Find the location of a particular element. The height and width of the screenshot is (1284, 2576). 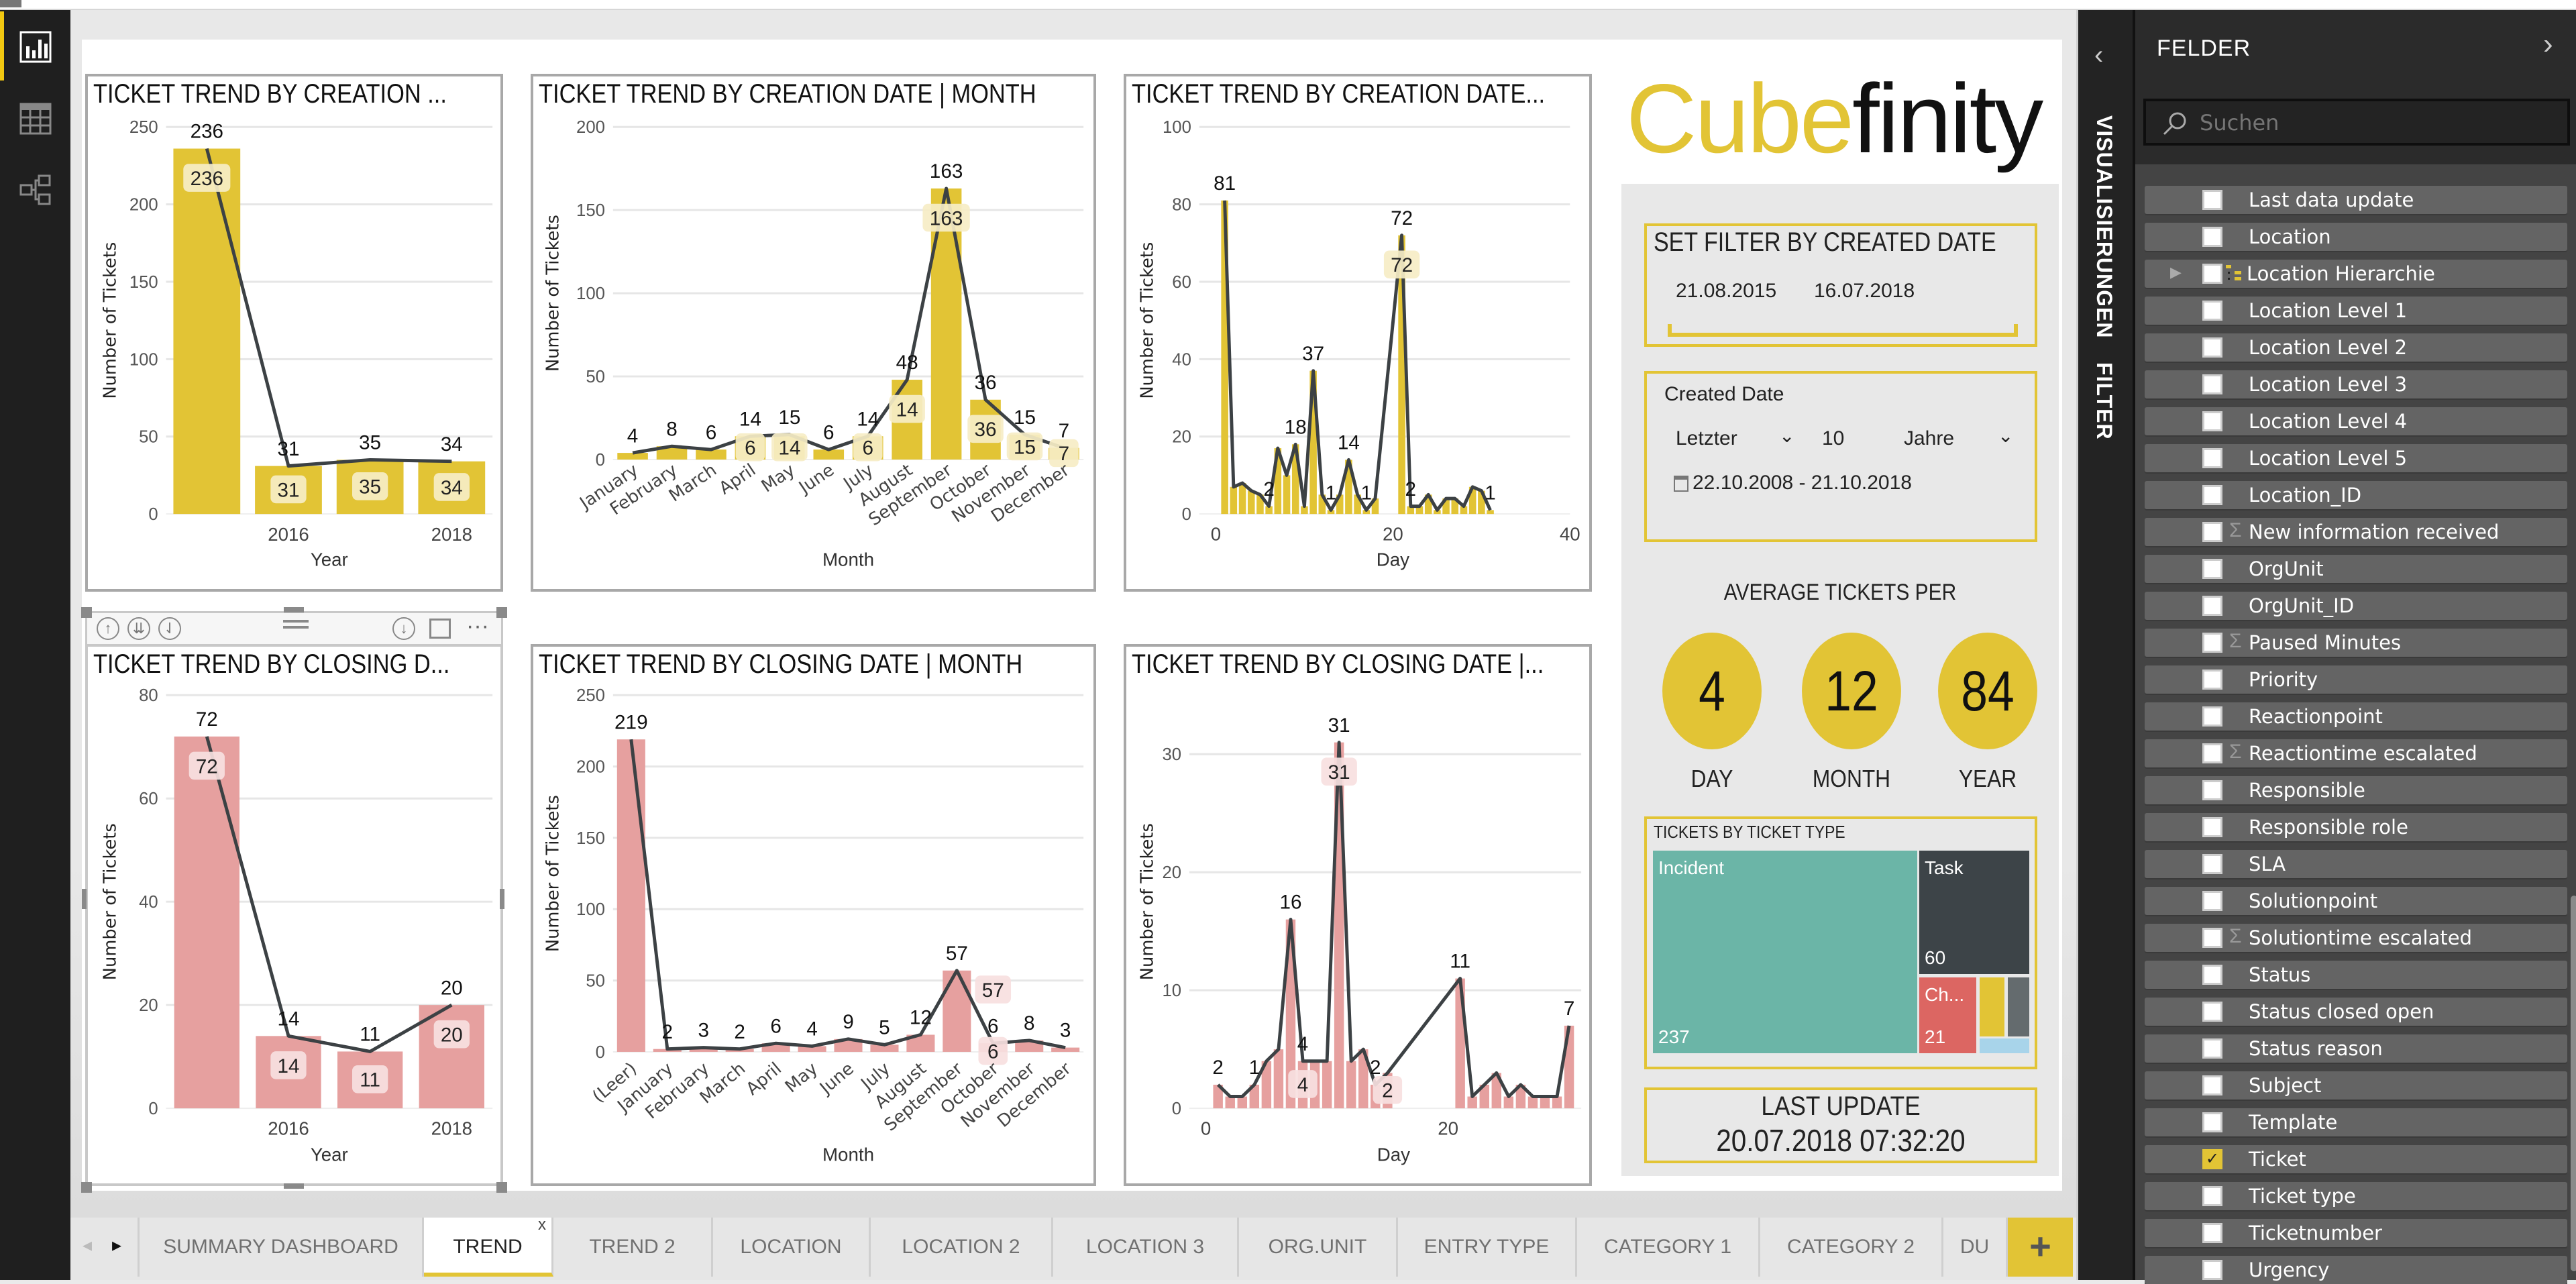

tab-scroll-left-icon: ◂ is located at coordinates (88, 1244).